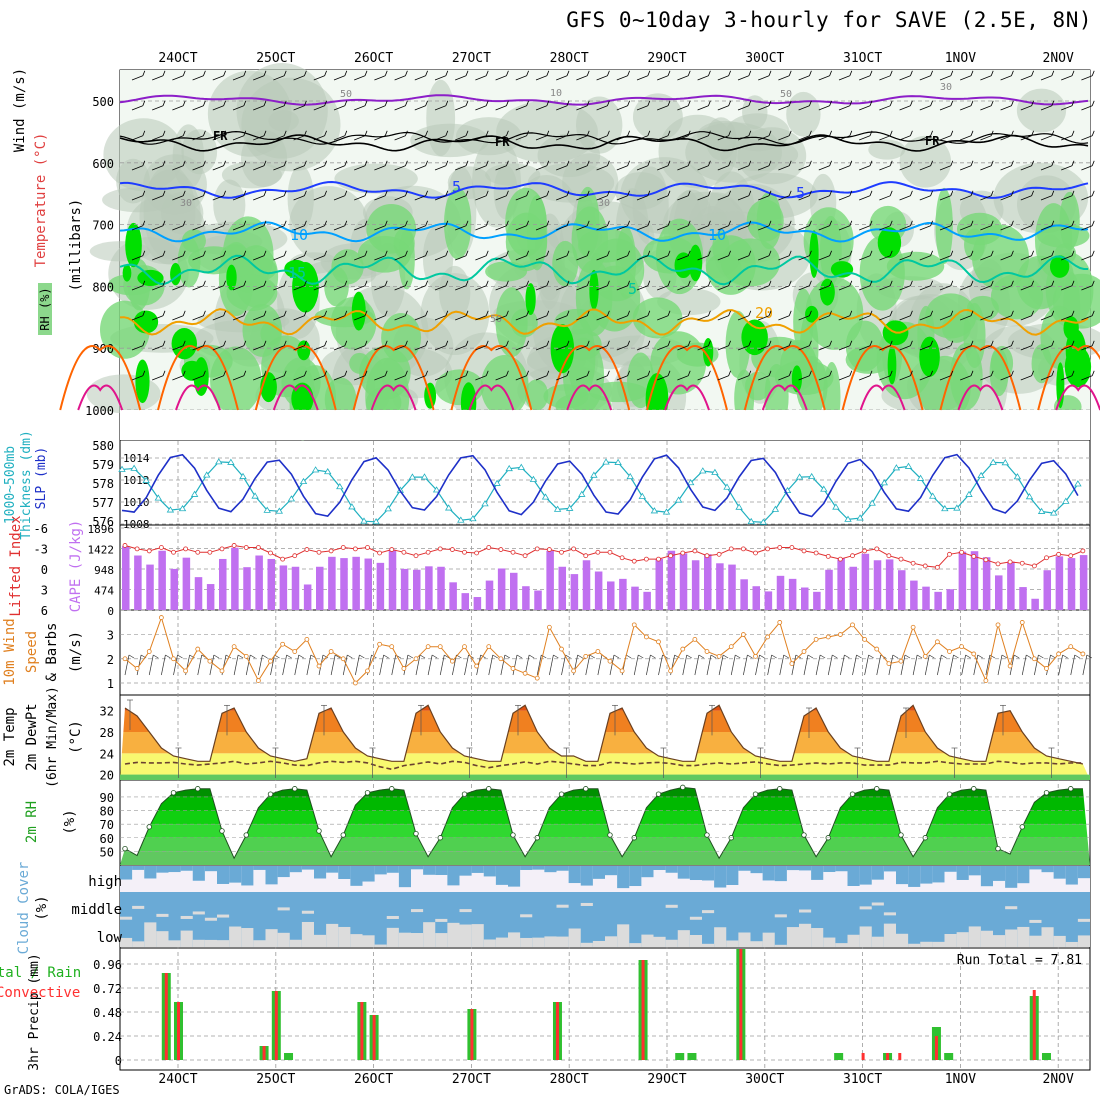  I want to click on rh-patch-bright, so click(192, 370).